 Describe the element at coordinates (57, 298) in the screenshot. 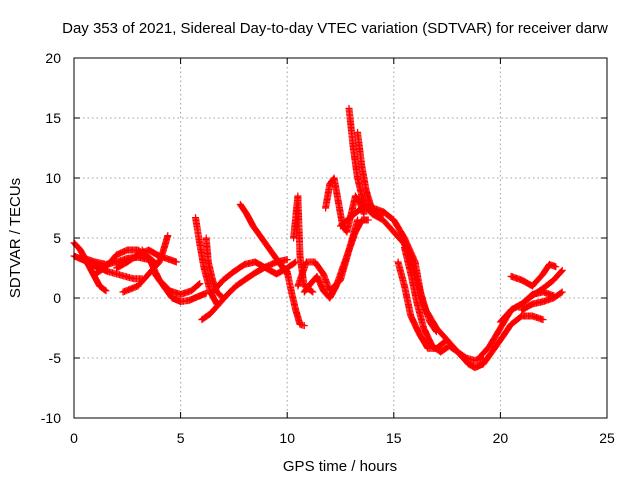

I see `y-tick-label: 0` at that location.